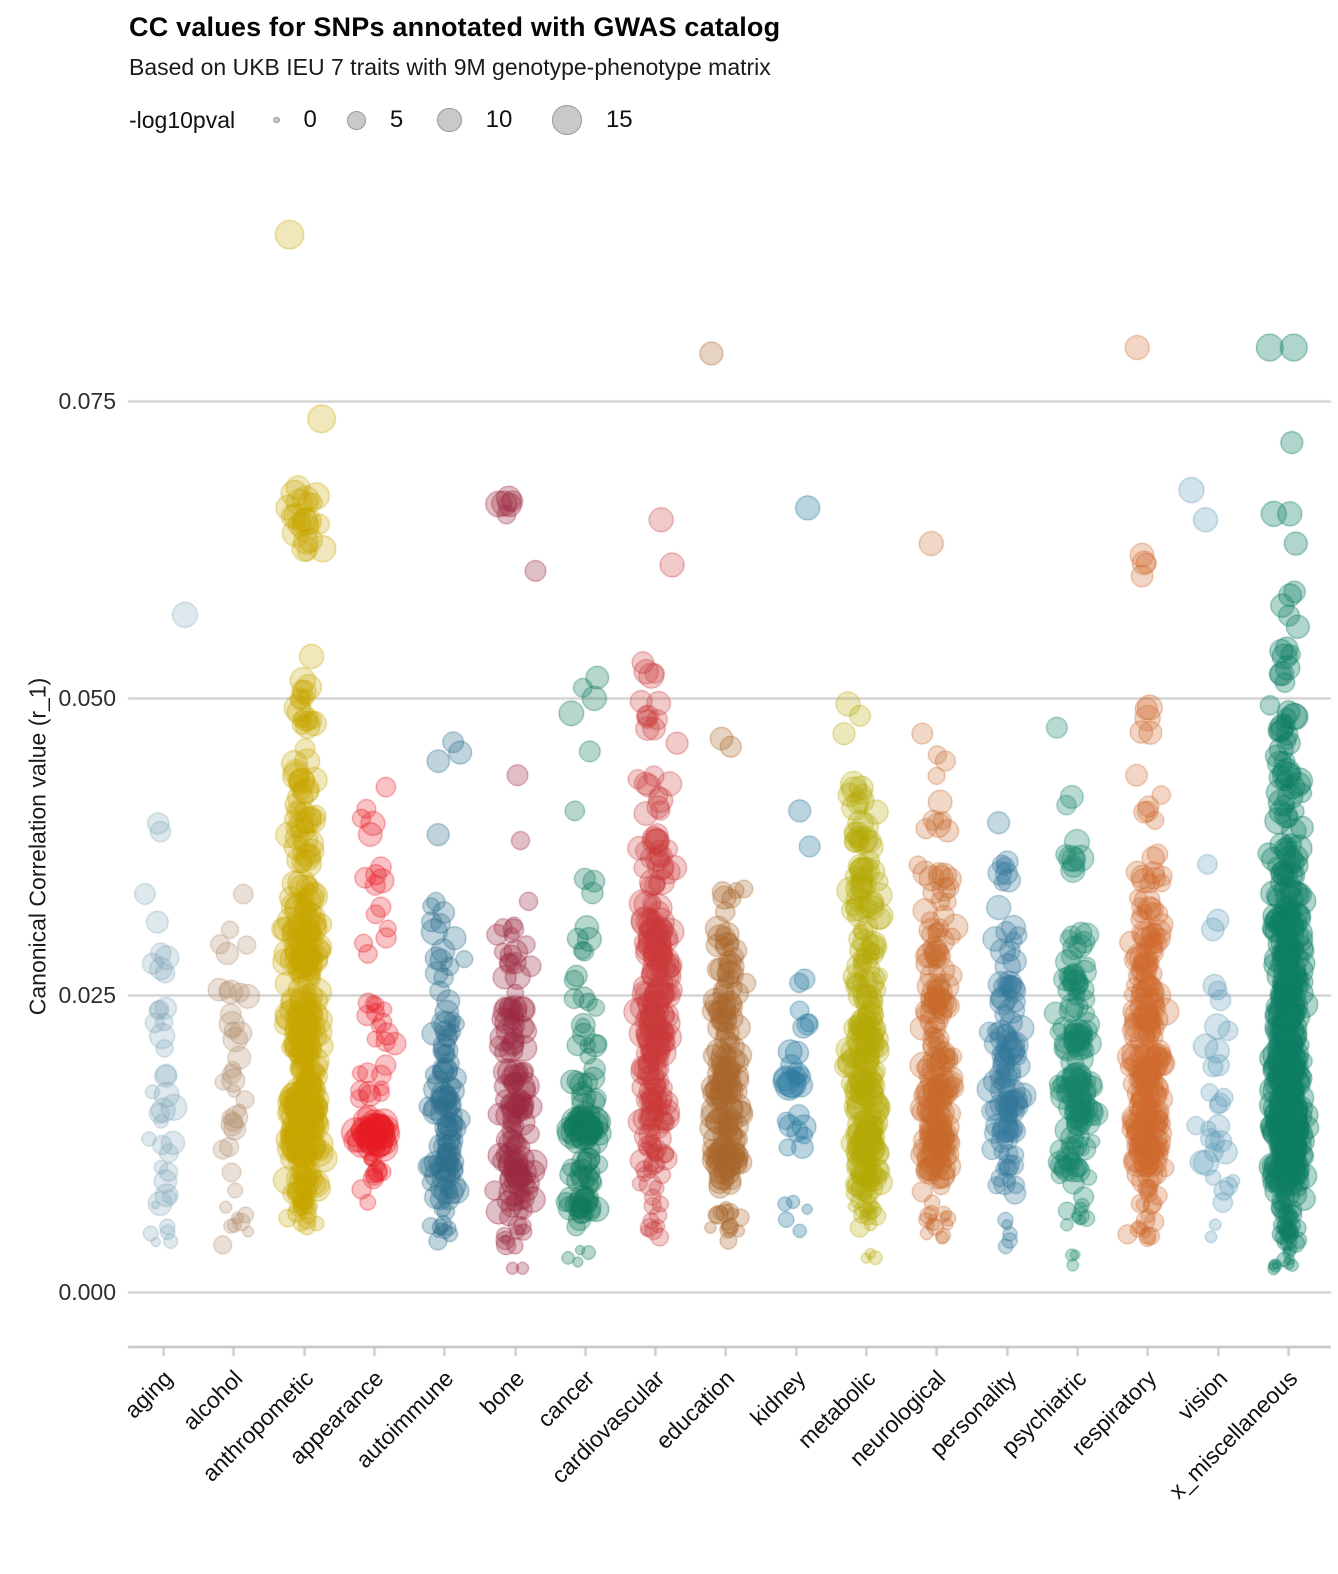 This screenshot has height=1574, width=1338. Describe the element at coordinates (87, 698) in the screenshot. I see `y-tick-label: 0.050` at that location.